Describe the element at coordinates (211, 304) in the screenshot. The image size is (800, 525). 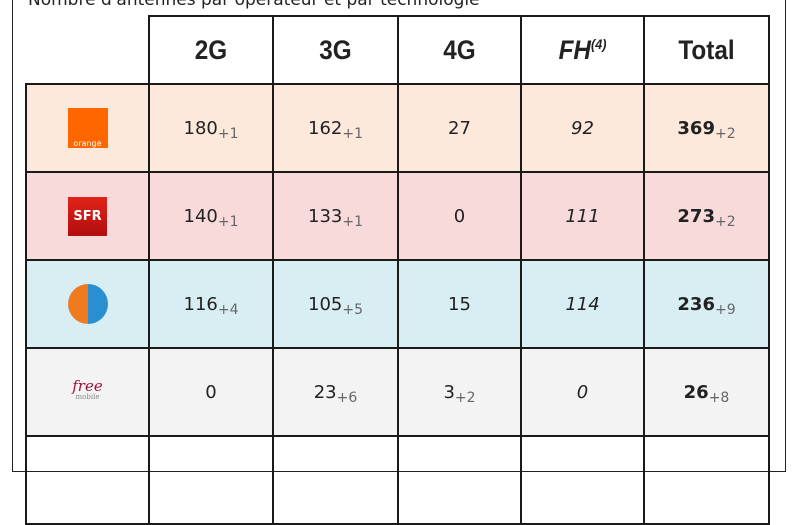
I see `value-cell: 116+4` at that location.